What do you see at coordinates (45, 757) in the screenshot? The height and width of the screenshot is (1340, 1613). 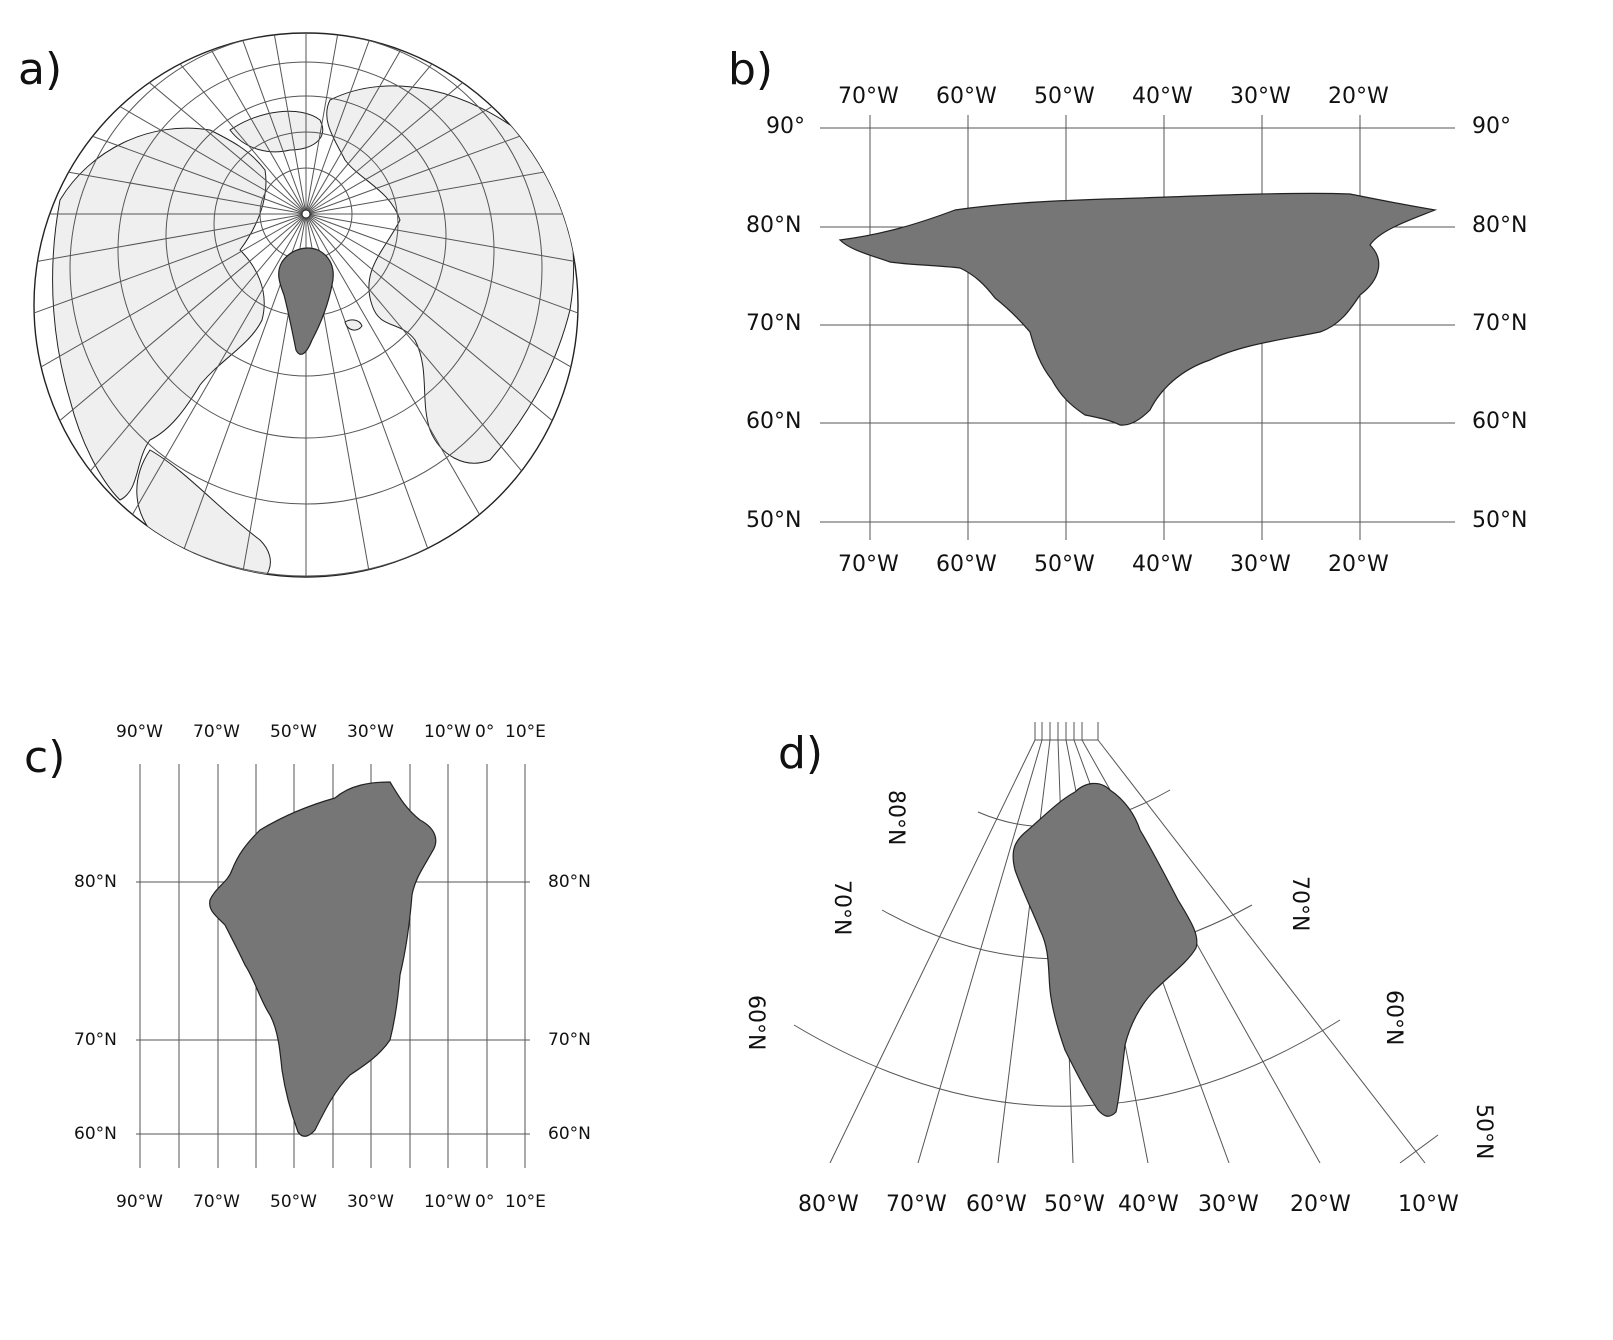 I see `panel-c-label: c)` at bounding box center [45, 757].